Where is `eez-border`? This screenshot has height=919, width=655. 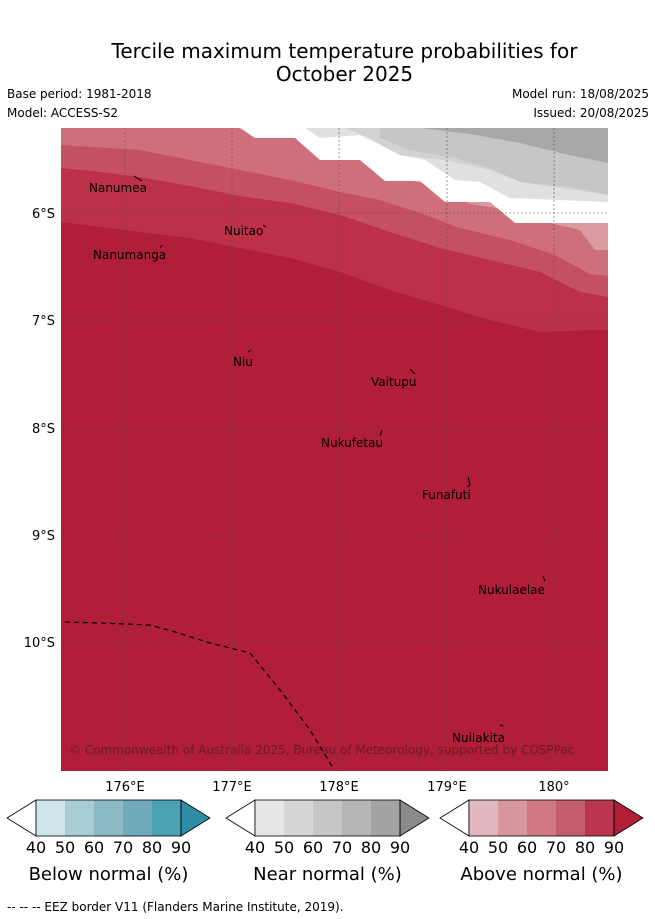
eez-border is located at coordinates (199, 695).